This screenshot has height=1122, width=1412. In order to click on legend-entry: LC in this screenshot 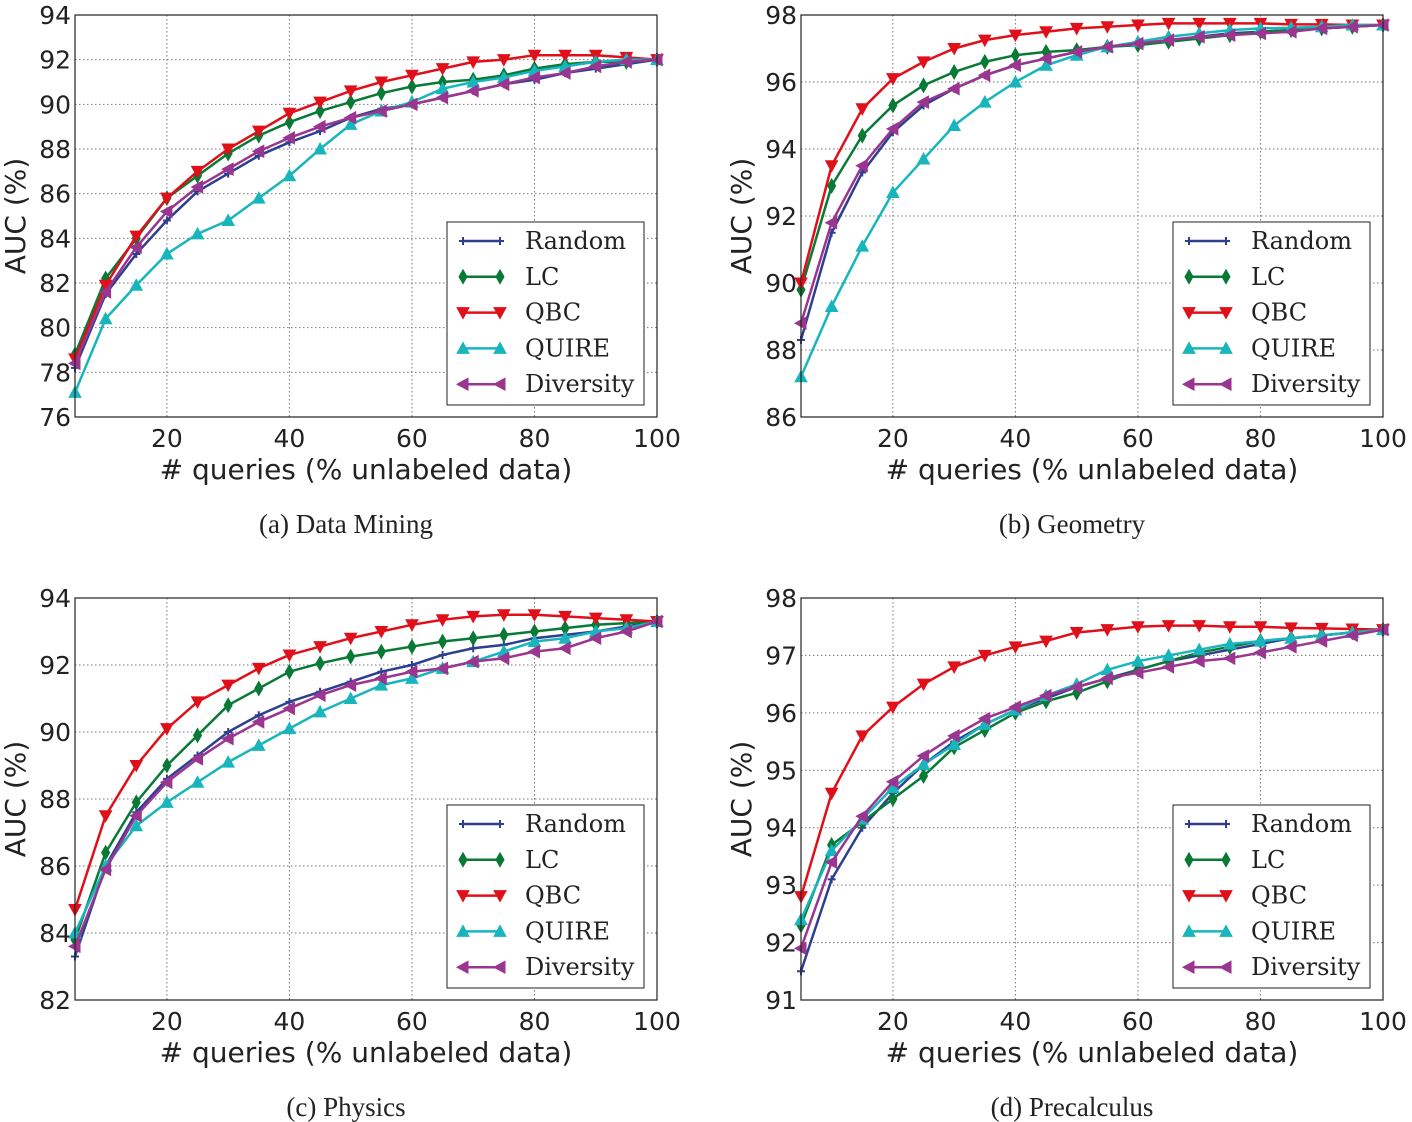, I will do `click(508, 277)`.